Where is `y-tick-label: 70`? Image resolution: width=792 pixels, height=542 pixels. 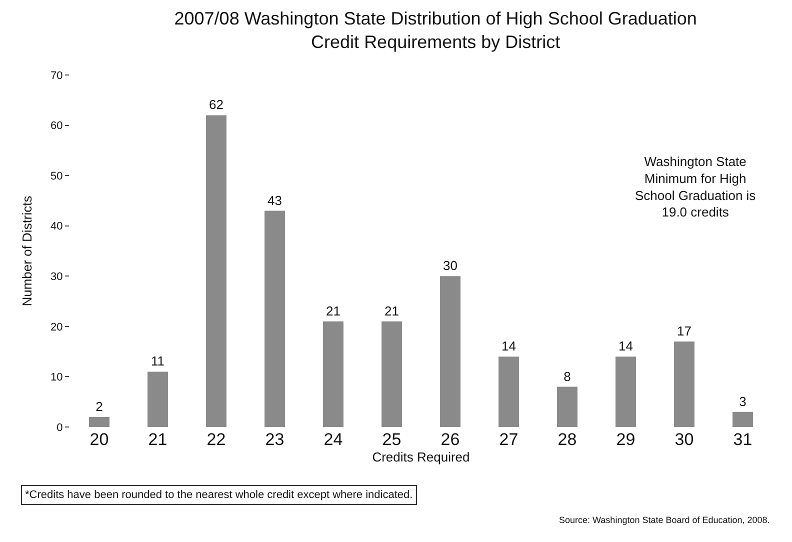 y-tick-label: 70 is located at coordinates (56, 76).